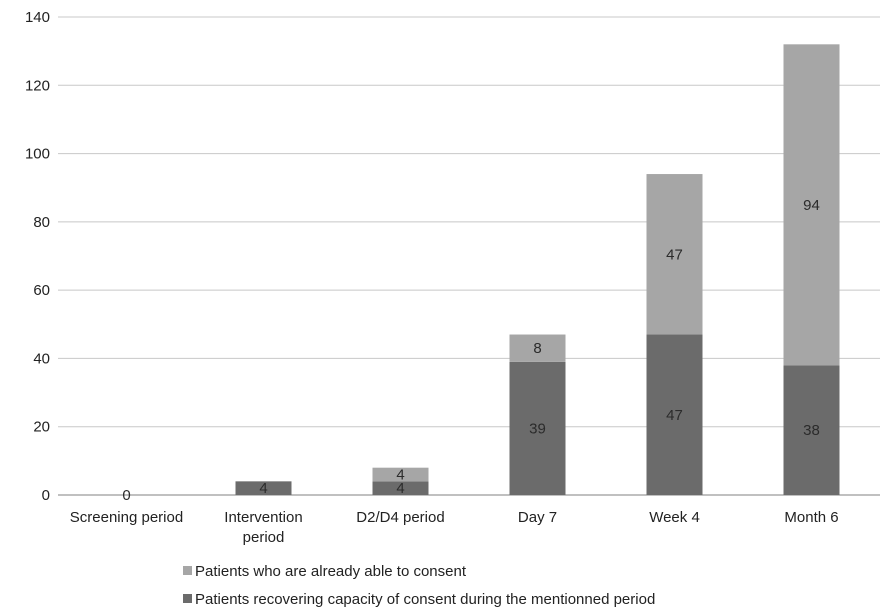  I want to click on y-tick-label: 120, so click(37, 85).